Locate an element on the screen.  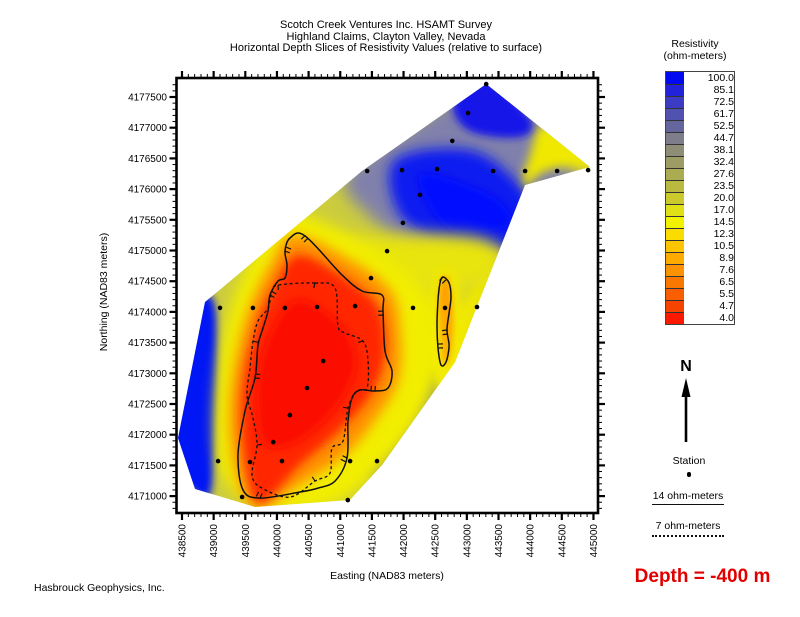
colorbar-row: 14.5 is located at coordinates (700, 222).